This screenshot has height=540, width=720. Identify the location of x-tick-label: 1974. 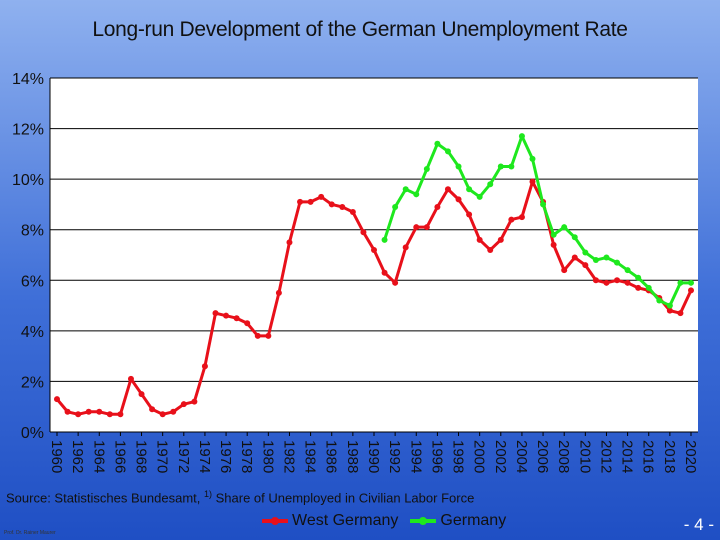
(204, 456).